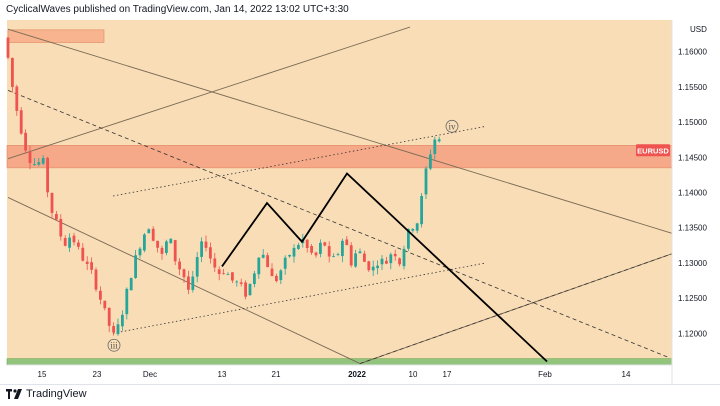 This screenshot has width=720, height=406. Describe the element at coordinates (46, 394) in the screenshot. I see `tradingview-logo: TradingView` at that location.